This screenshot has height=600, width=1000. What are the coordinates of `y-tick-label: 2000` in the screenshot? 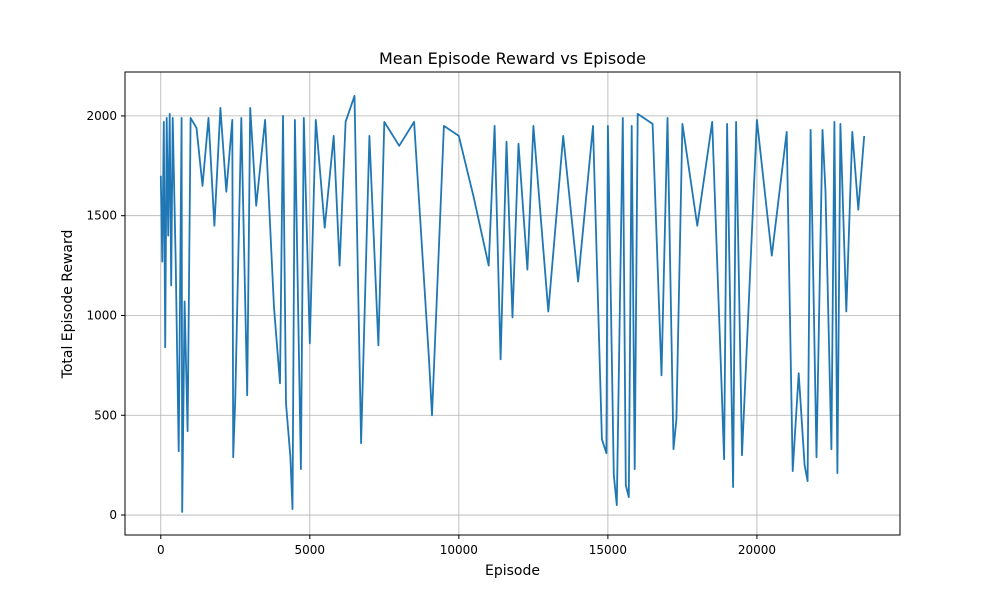 It's located at (101, 116).